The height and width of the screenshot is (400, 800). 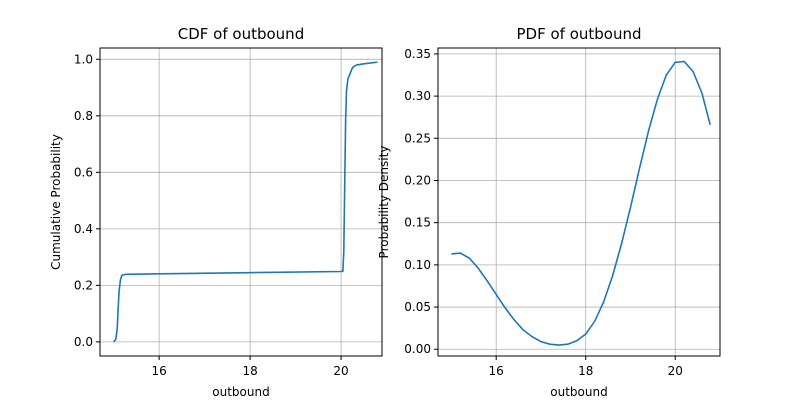 What do you see at coordinates (417, 349) in the screenshot?
I see `pdf-y-tick-label: 0.00` at bounding box center [417, 349].